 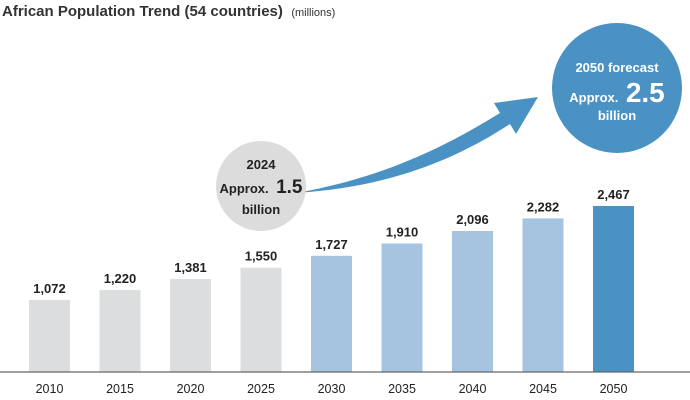 I want to click on x-tick-2045: 2045, so click(x=543, y=389).